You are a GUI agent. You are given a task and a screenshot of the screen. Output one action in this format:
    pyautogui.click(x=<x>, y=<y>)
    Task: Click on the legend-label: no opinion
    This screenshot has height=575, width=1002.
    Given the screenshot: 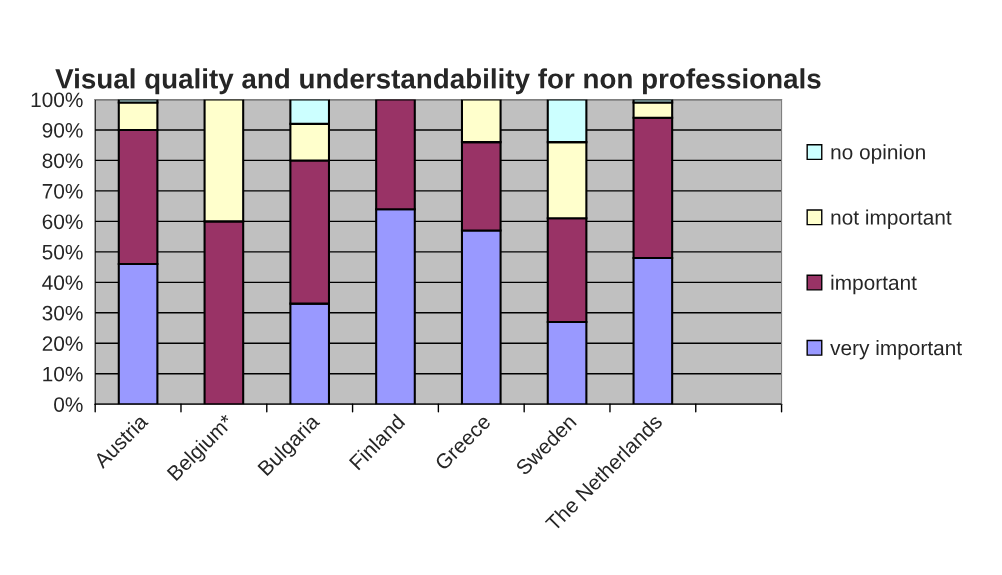 What is the action you would take?
    pyautogui.click(x=878, y=154)
    